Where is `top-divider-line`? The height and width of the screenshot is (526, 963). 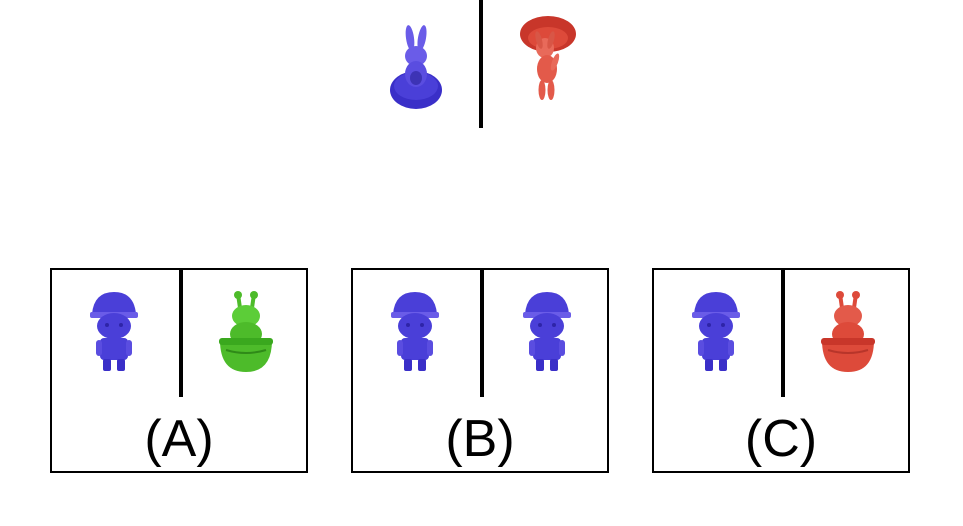
top-divider-line is located at coordinates (481, 64).